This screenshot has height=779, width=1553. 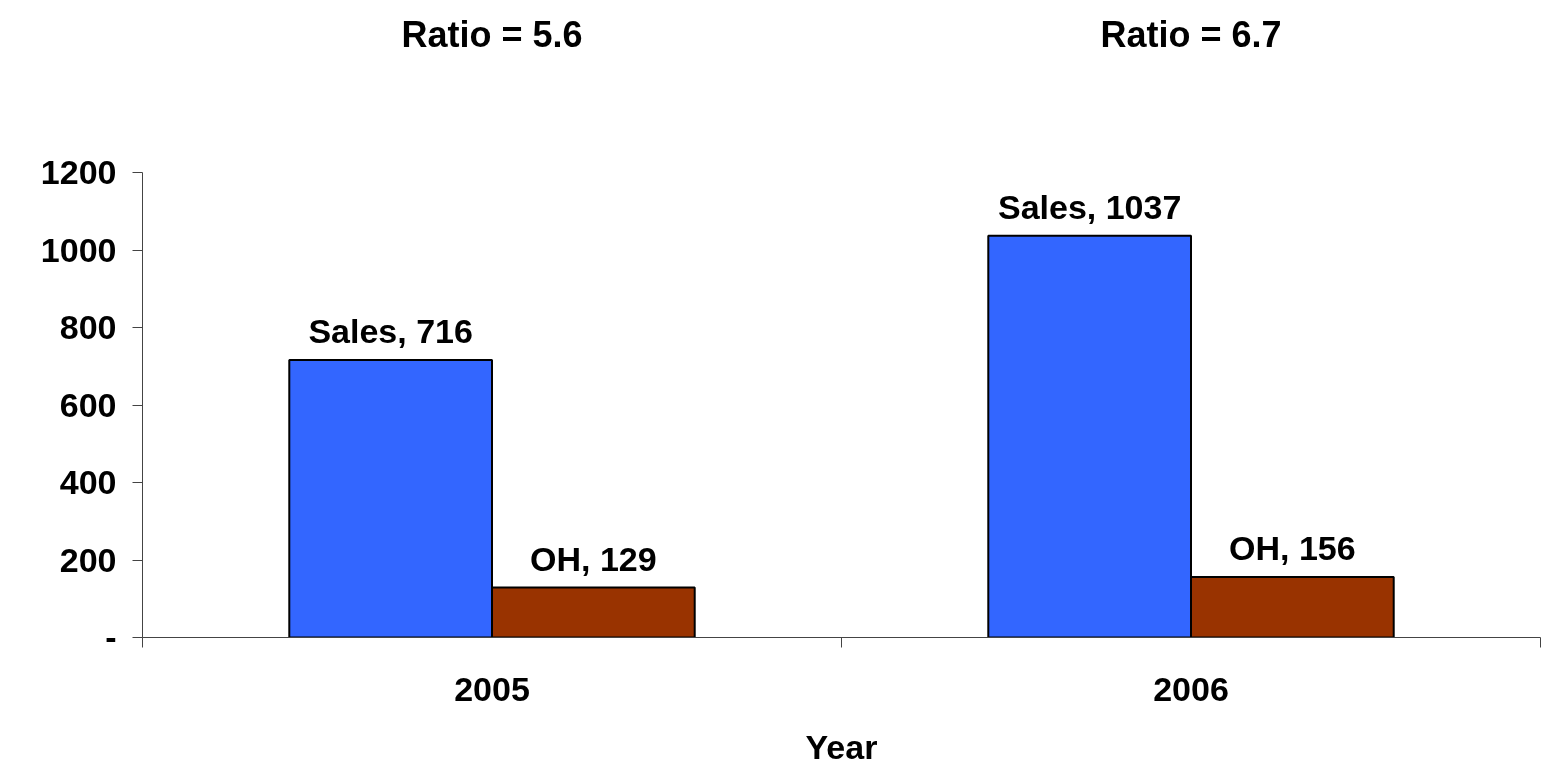 I want to click on text: Ratio = 6.7, so click(x=1191, y=34).